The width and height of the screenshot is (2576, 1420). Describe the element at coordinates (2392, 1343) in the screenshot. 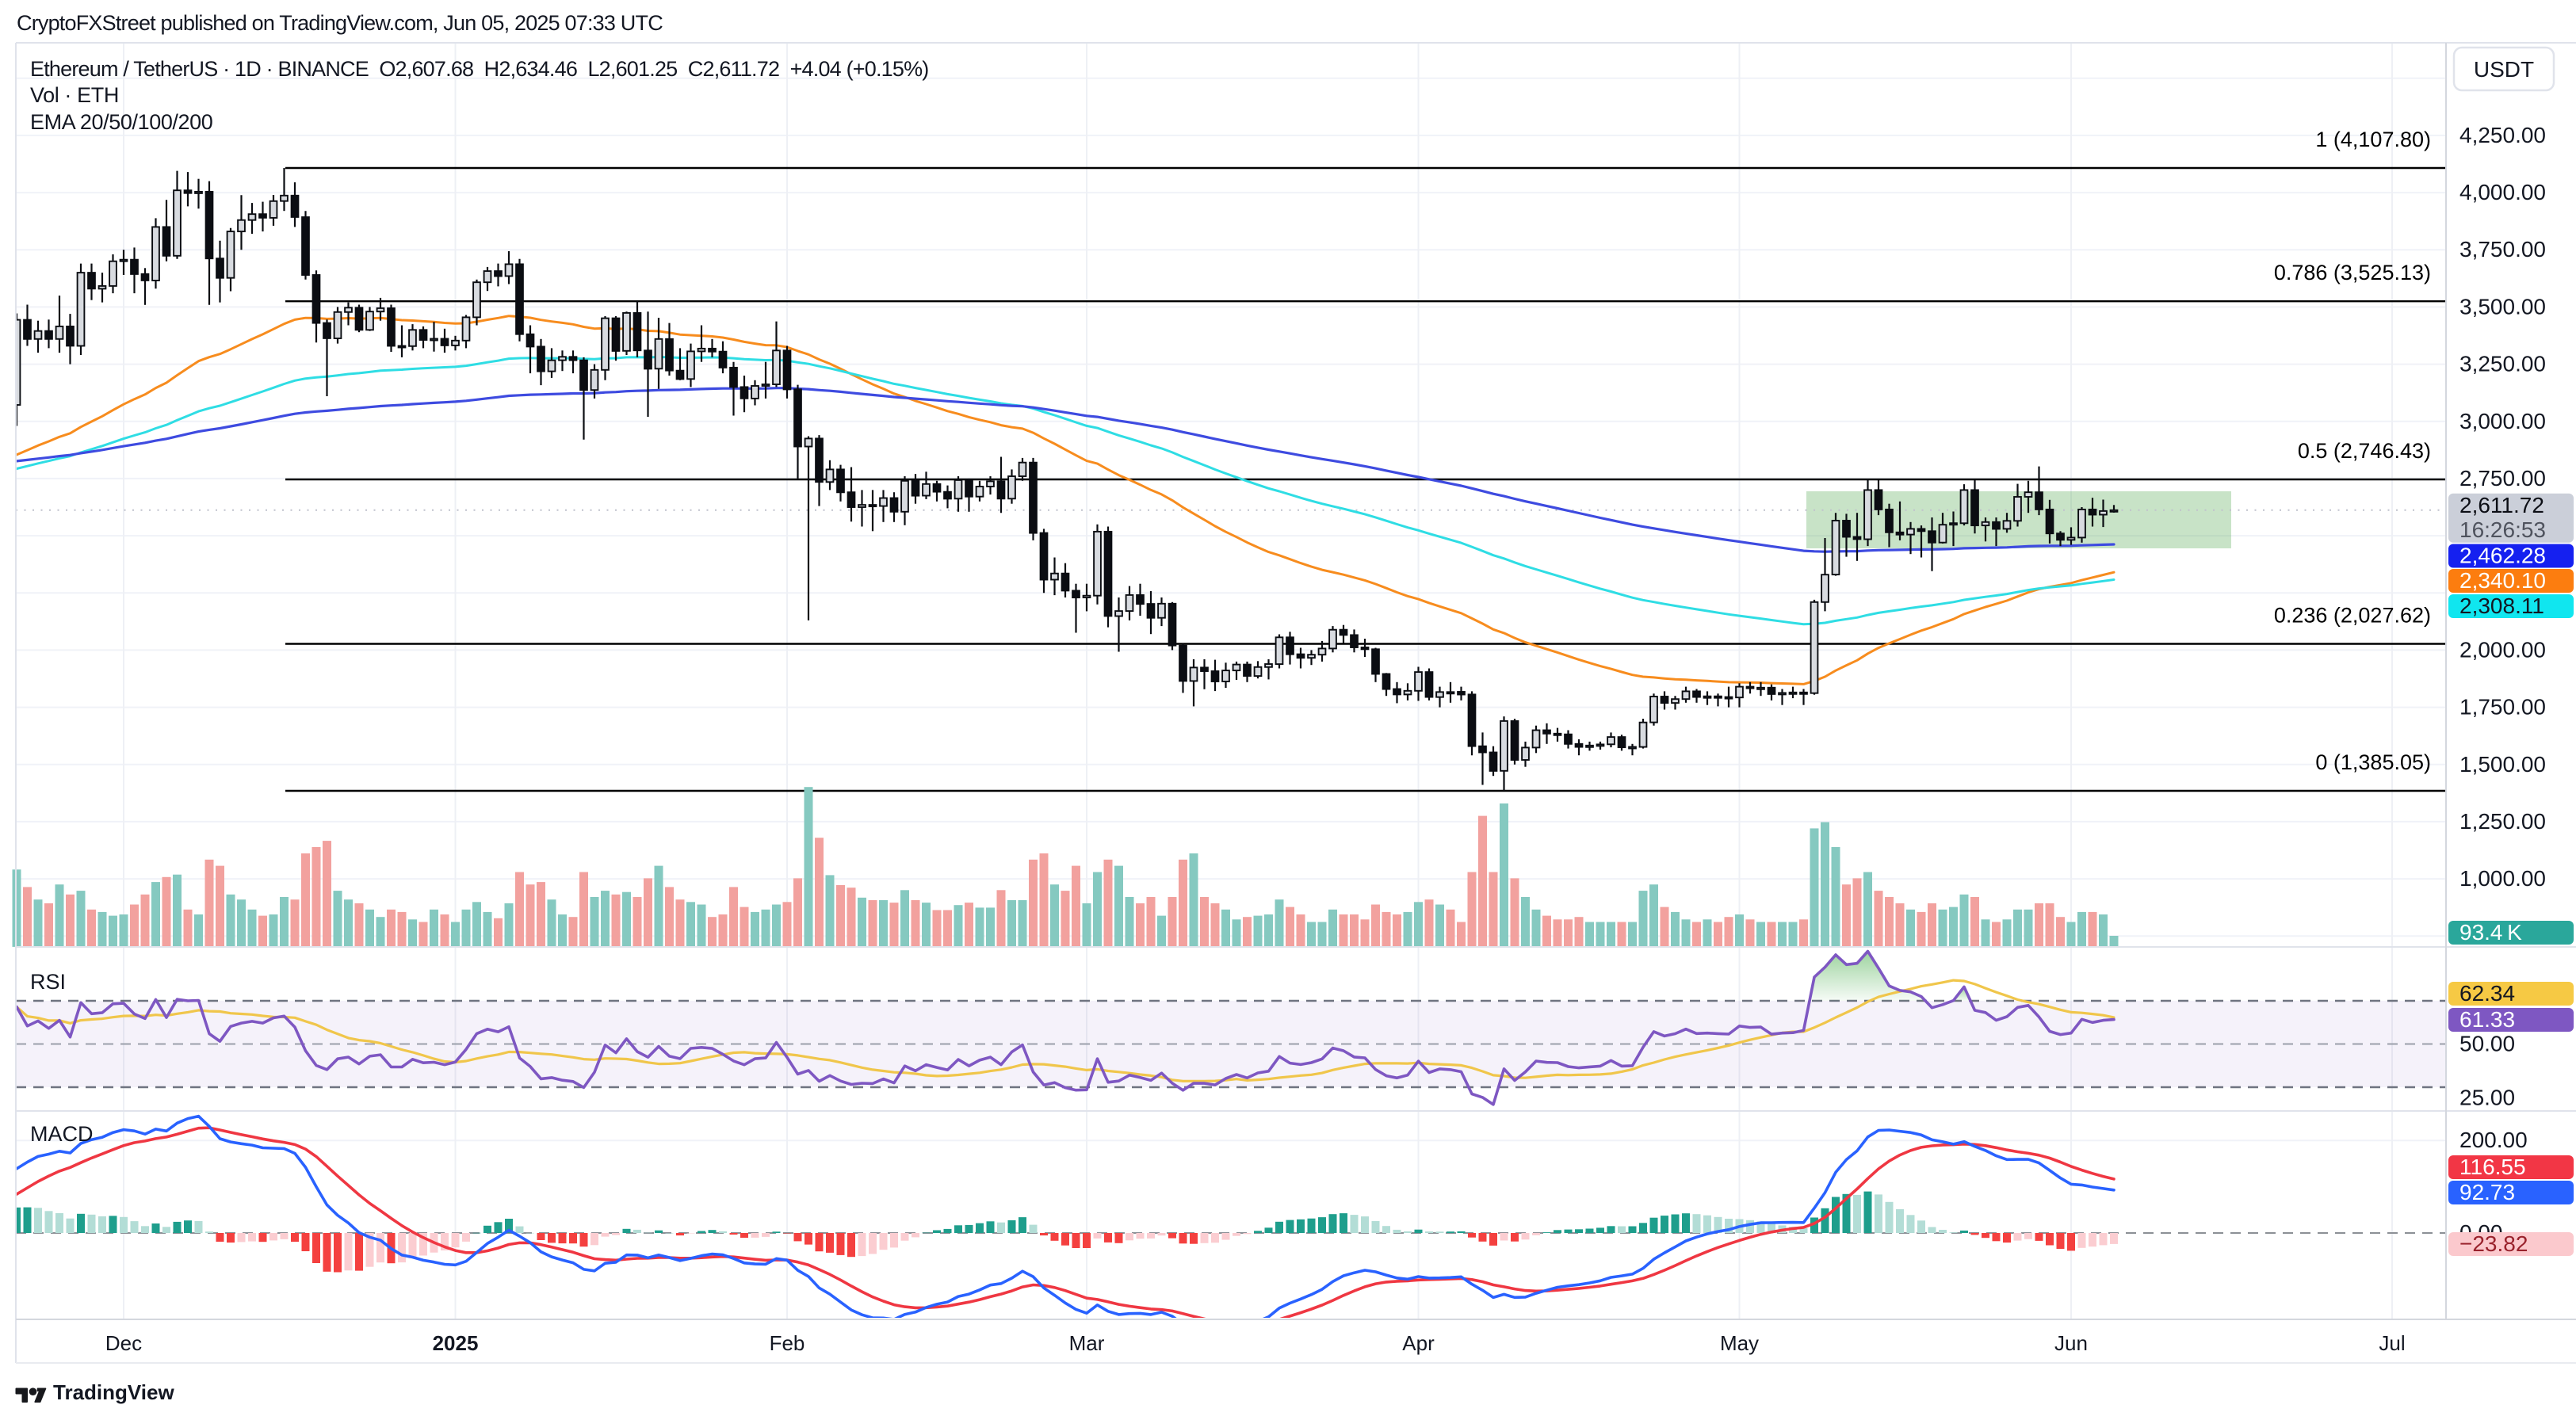

I see `svg-text: Jul` at that location.